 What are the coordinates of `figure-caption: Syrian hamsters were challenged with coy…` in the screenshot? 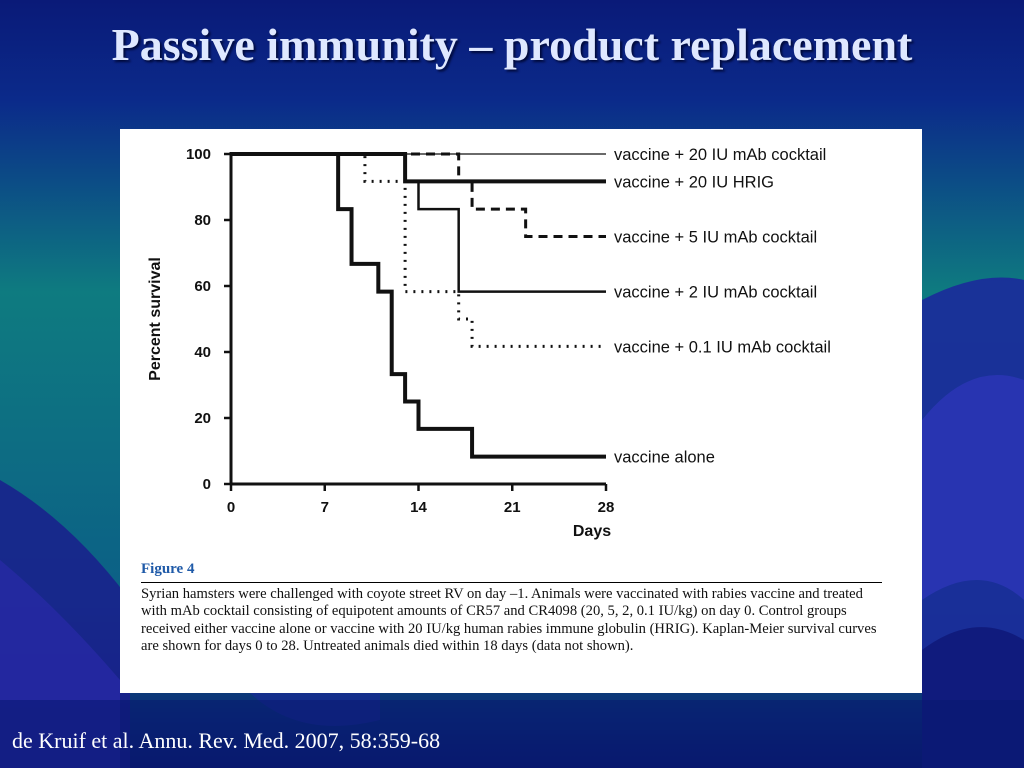 It's located at (509, 620).